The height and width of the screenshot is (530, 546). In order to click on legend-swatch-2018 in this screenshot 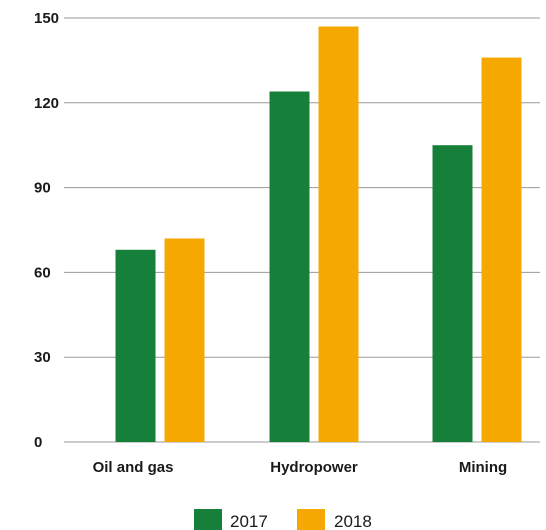, I will do `click(311, 519)`.